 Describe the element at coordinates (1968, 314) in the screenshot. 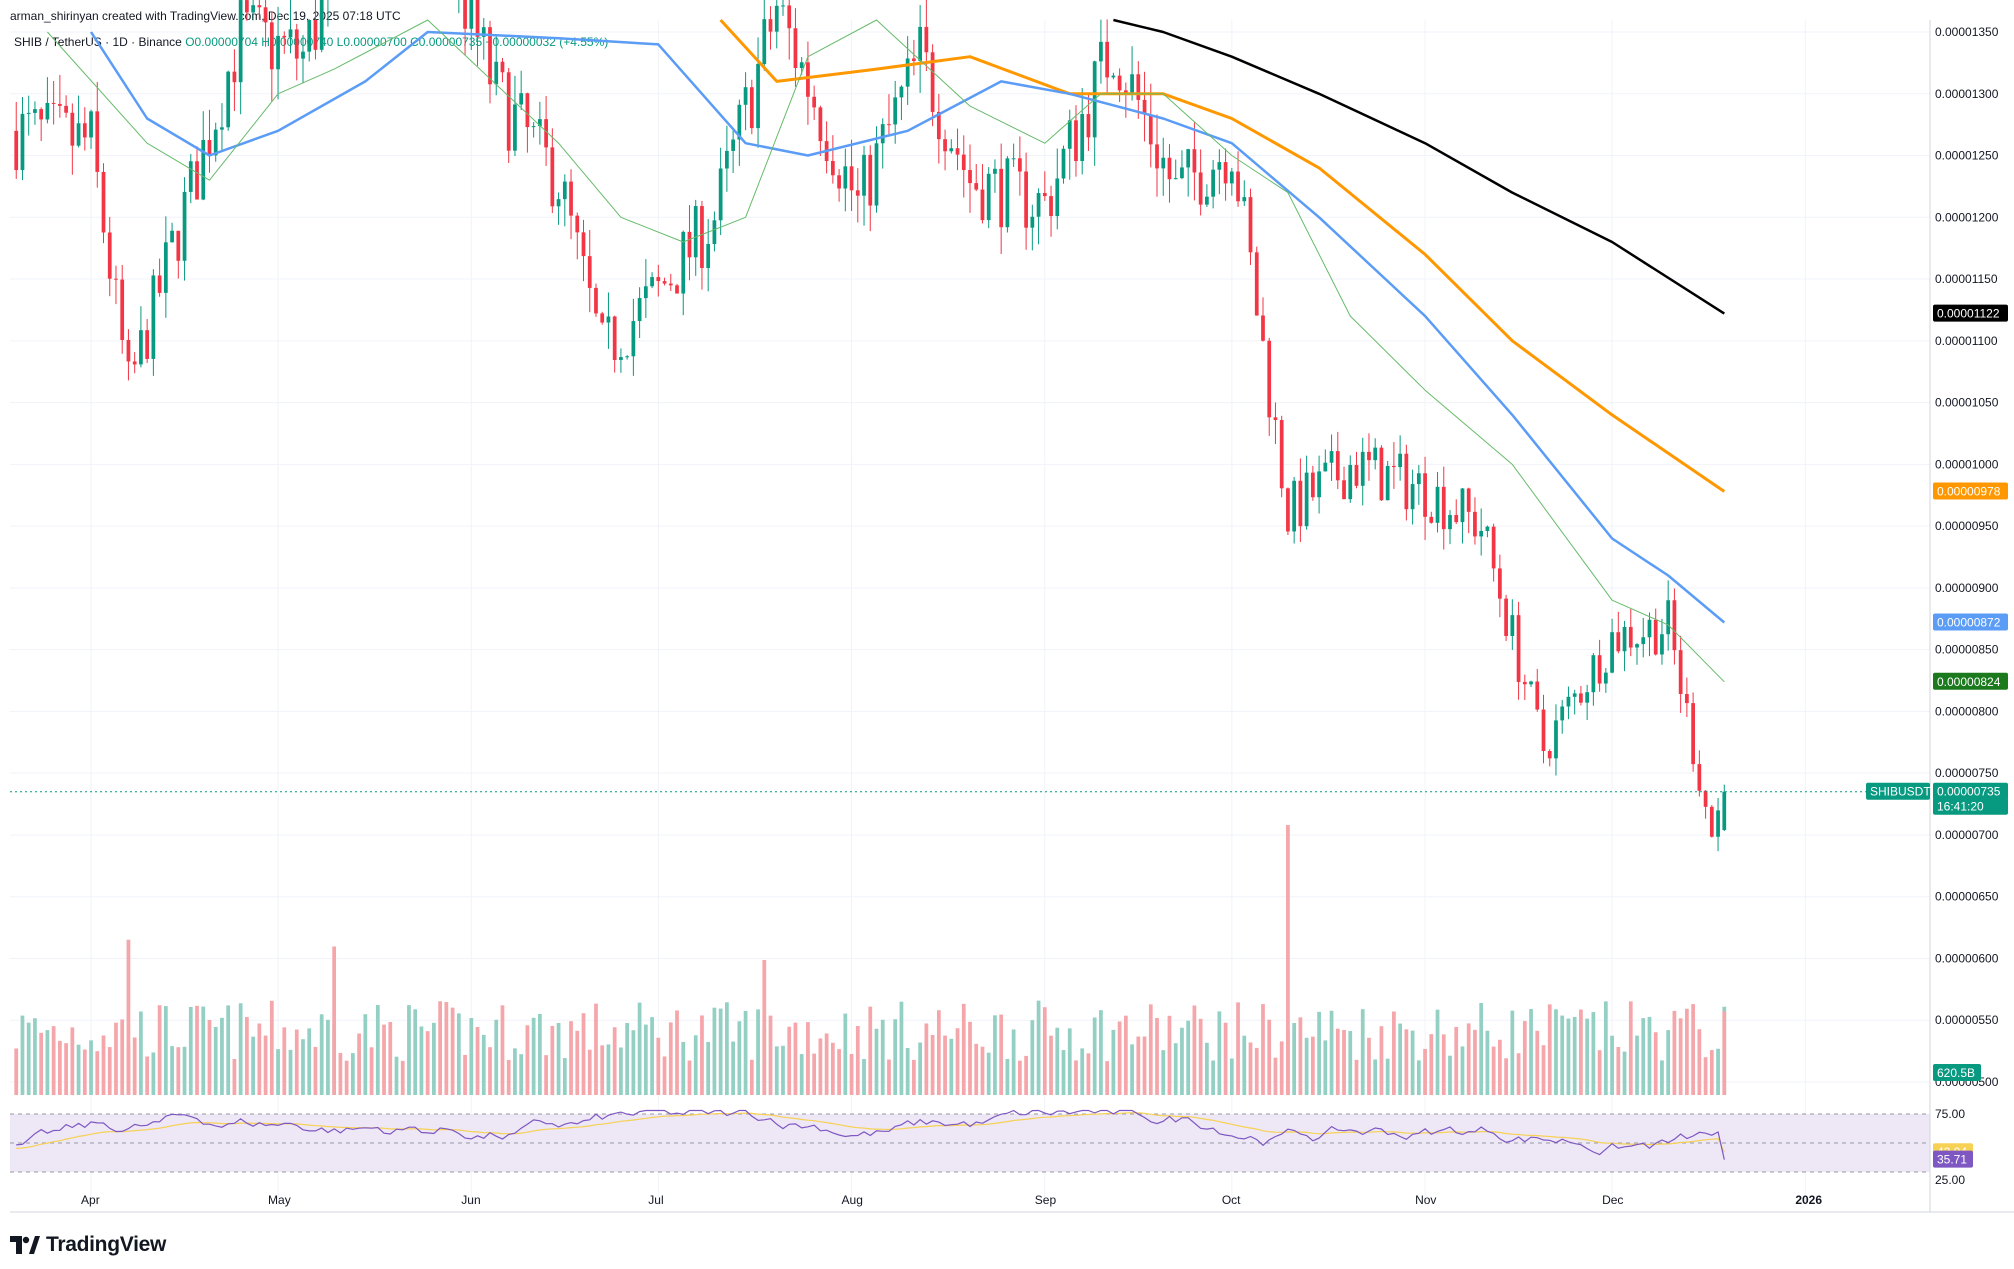

I see `ma200-tag: 0.00001122` at that location.